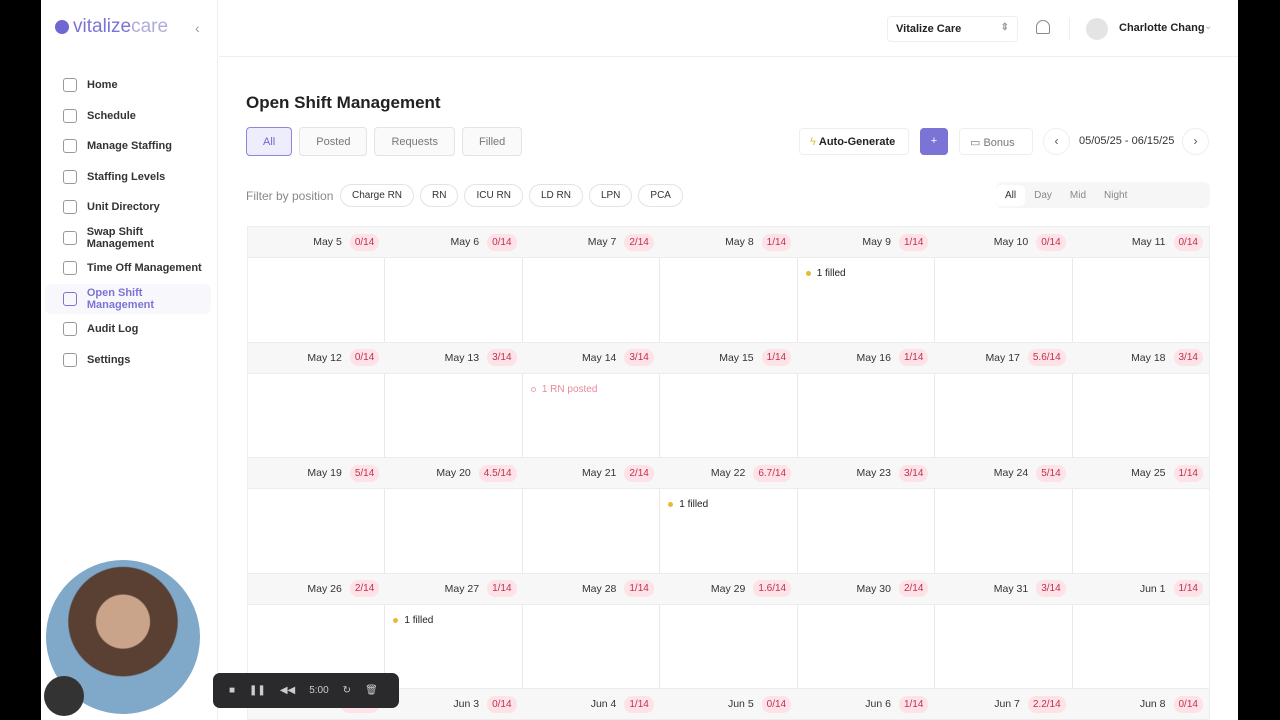 Image resolution: width=1280 pixels, height=720 pixels. What do you see at coordinates (492, 141) in the screenshot?
I see `tab-filled: Filled` at bounding box center [492, 141].